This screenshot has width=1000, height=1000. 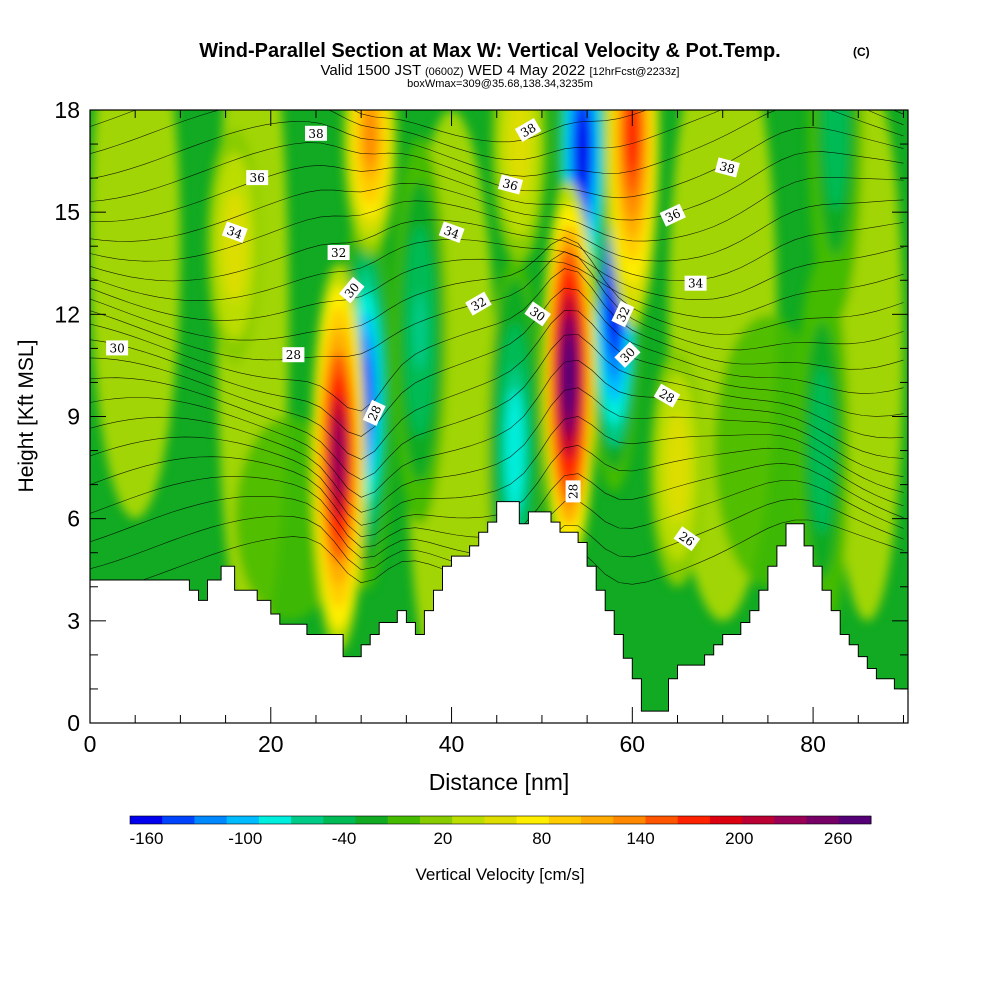 What do you see at coordinates (371, 70) in the screenshot?
I see `subtitle-valid: Valid 1500 JST` at bounding box center [371, 70].